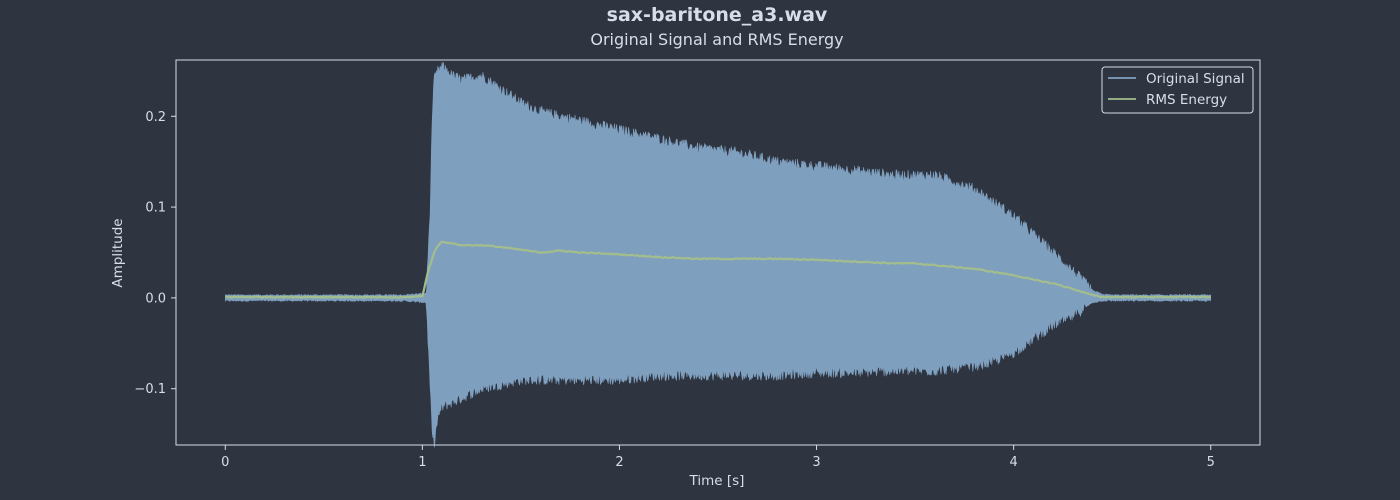  I want to click on x-axis-label: Time [s], so click(717, 481).